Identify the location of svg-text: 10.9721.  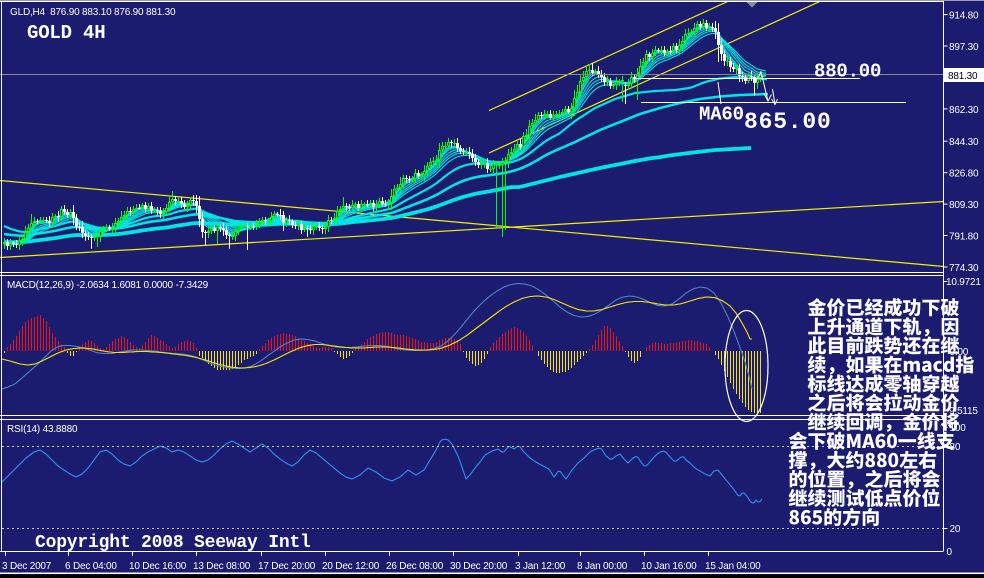
(963, 282).